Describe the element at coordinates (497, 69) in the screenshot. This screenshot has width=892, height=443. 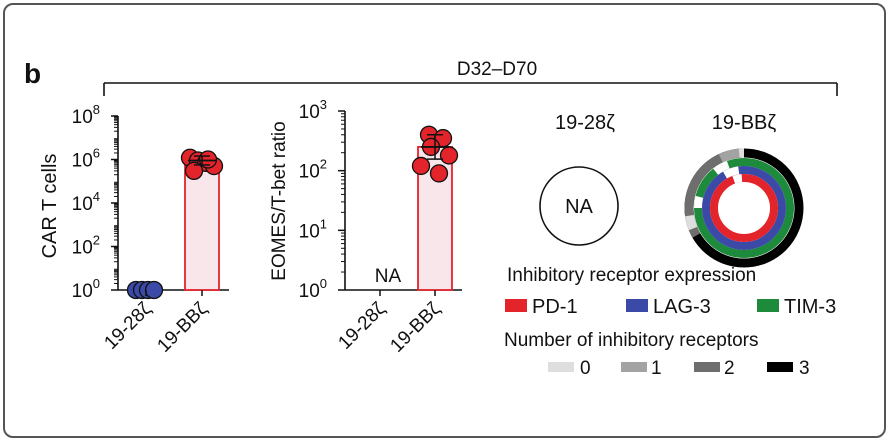
I see `header-label: D32–D70` at that location.